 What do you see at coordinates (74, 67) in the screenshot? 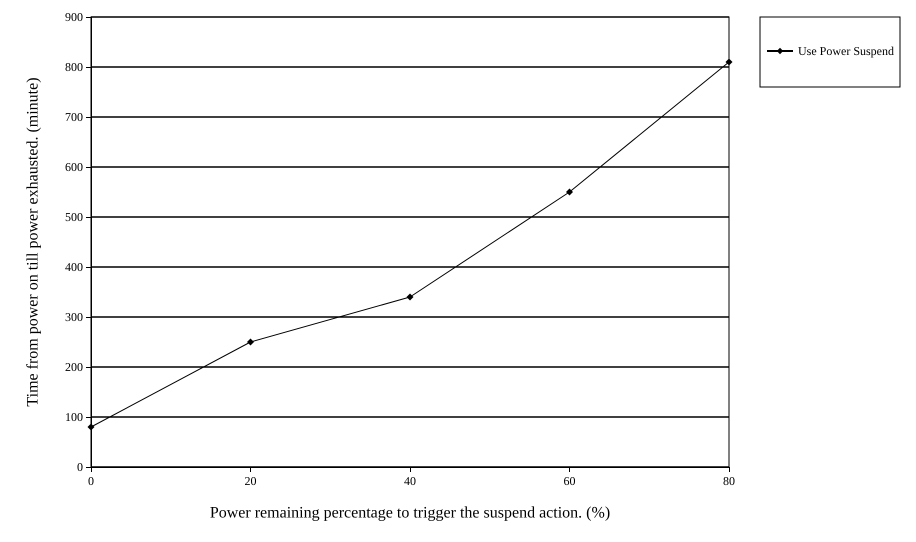
I see `y-tick-label: 800` at bounding box center [74, 67].